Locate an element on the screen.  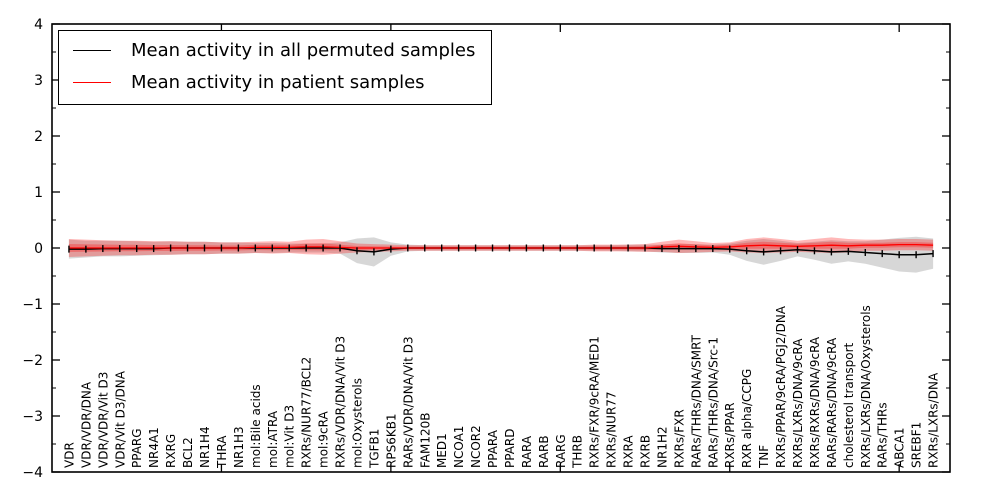
category-label: RARs/THRs is located at coordinates (883, 435).